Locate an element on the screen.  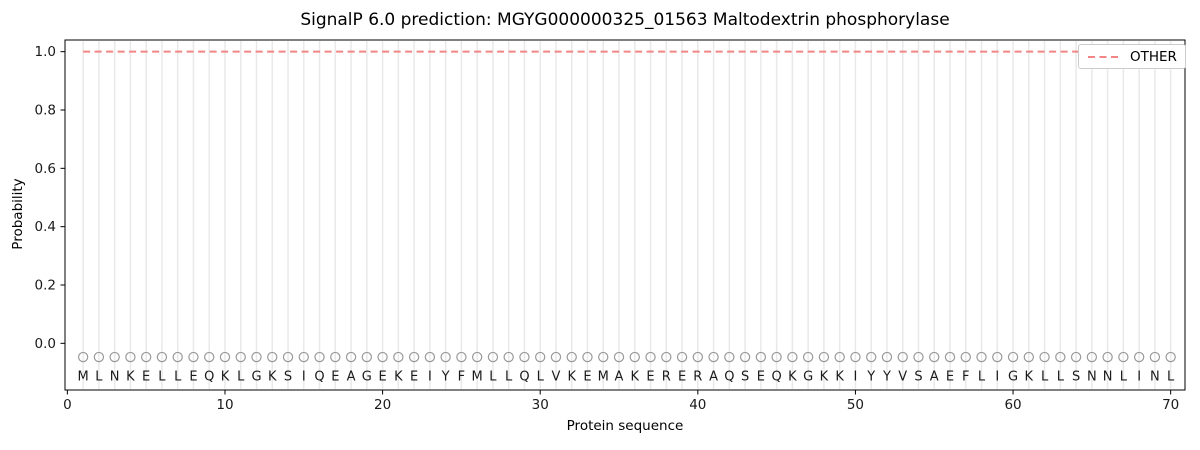
x-tick-label: 50 is located at coordinates (855, 405).